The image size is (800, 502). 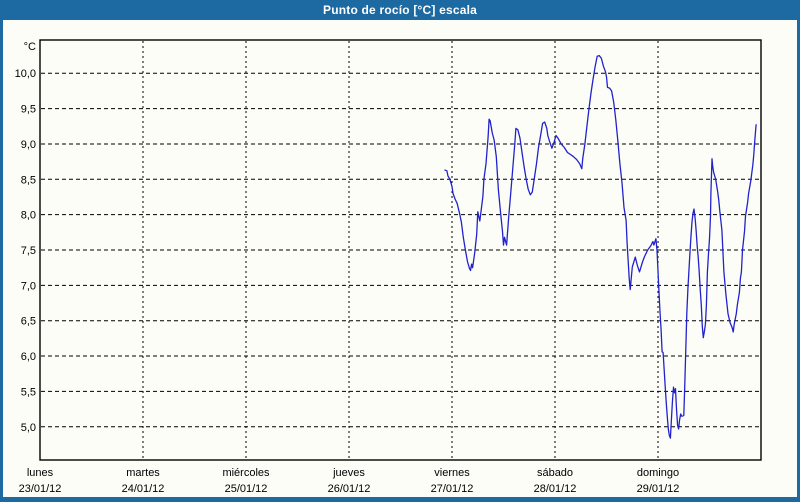 I want to click on day-date-label: 28/01/12, so click(x=555, y=489).